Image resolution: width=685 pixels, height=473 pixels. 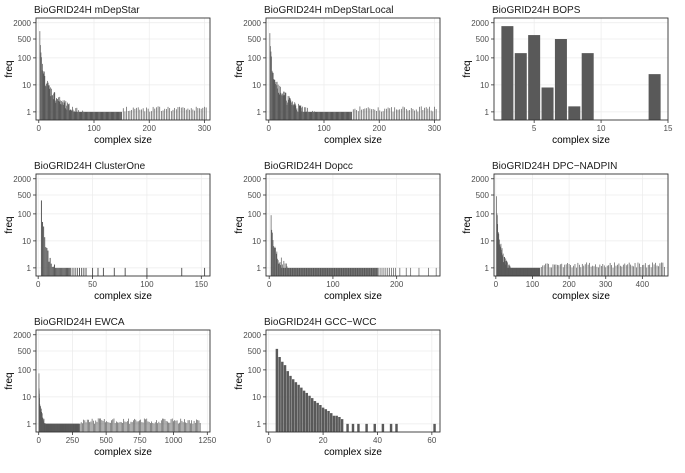 What do you see at coordinates (123, 140) in the screenshot?
I see `x-axis-label: complex size` at bounding box center [123, 140].